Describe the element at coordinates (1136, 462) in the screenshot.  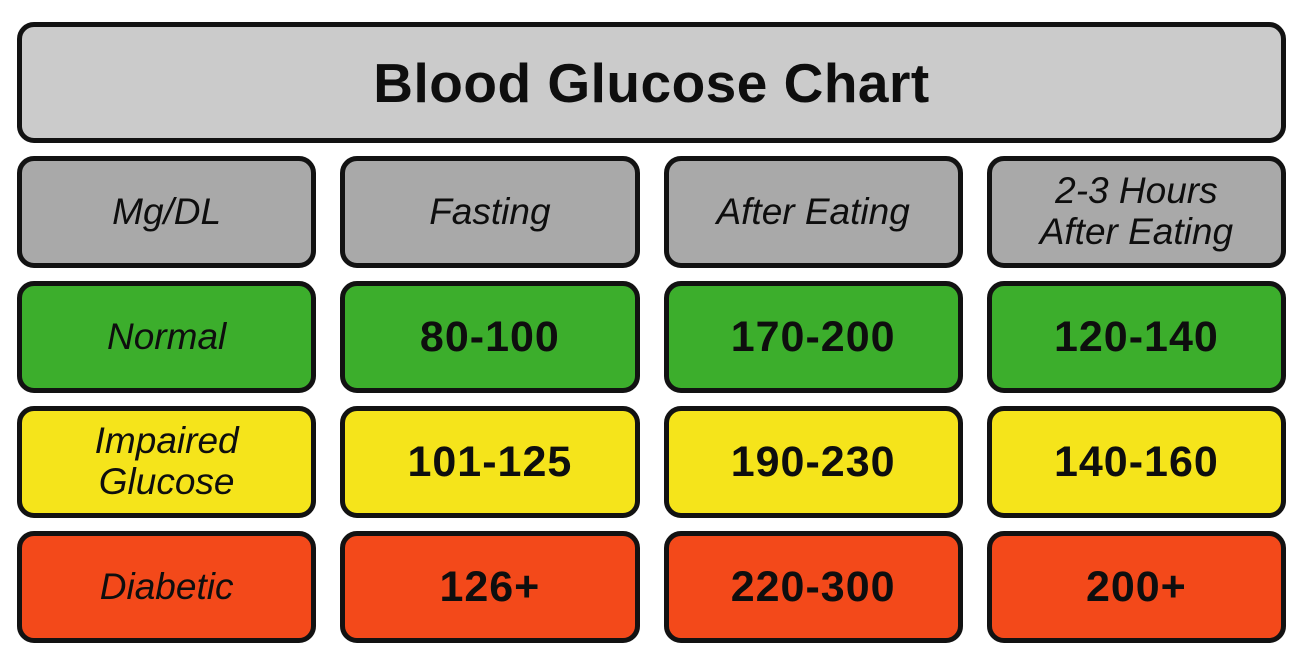
I see `cell-impaired-2-3-hours: 140-160` at that location.